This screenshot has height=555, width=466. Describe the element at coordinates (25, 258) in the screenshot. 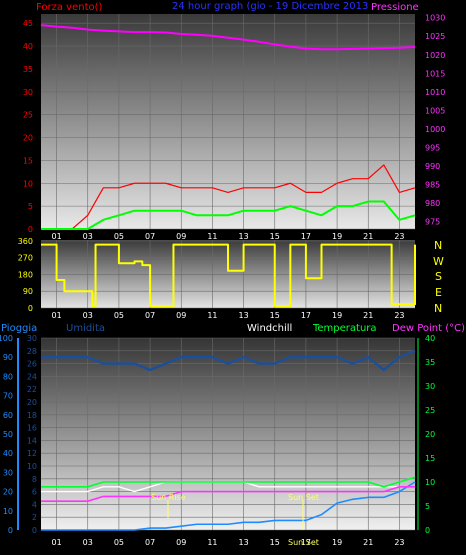

I see `direction-tick-label: 270` at that location.